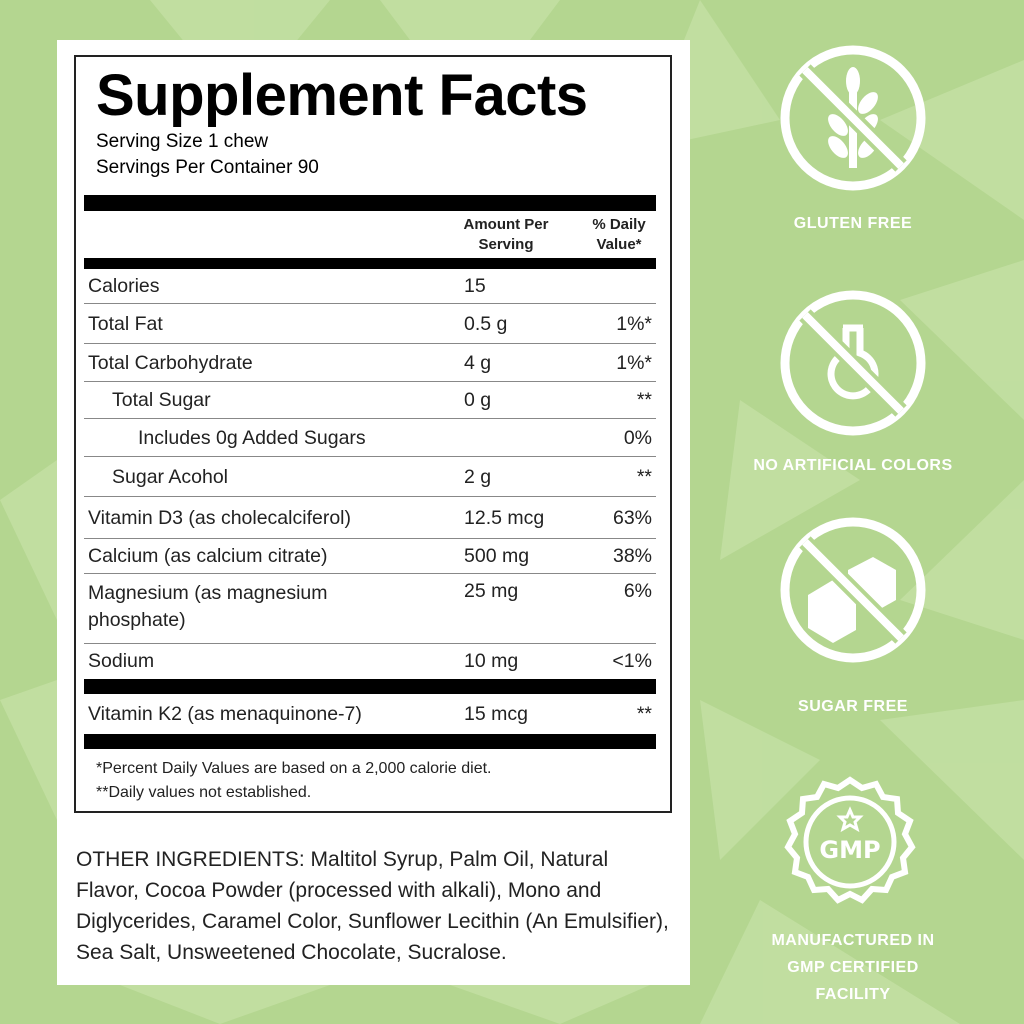 The width and height of the screenshot is (1024, 1024). I want to click on nutrient-name: Total Fat, so click(125, 323).